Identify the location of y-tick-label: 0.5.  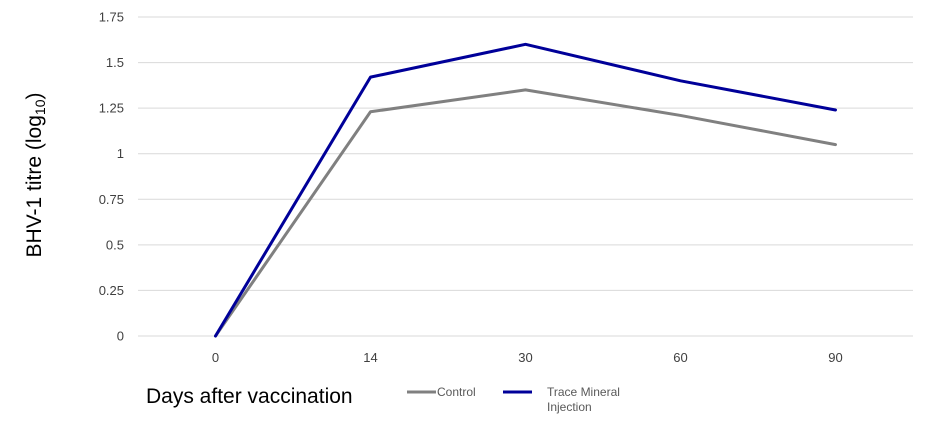
(115, 244).